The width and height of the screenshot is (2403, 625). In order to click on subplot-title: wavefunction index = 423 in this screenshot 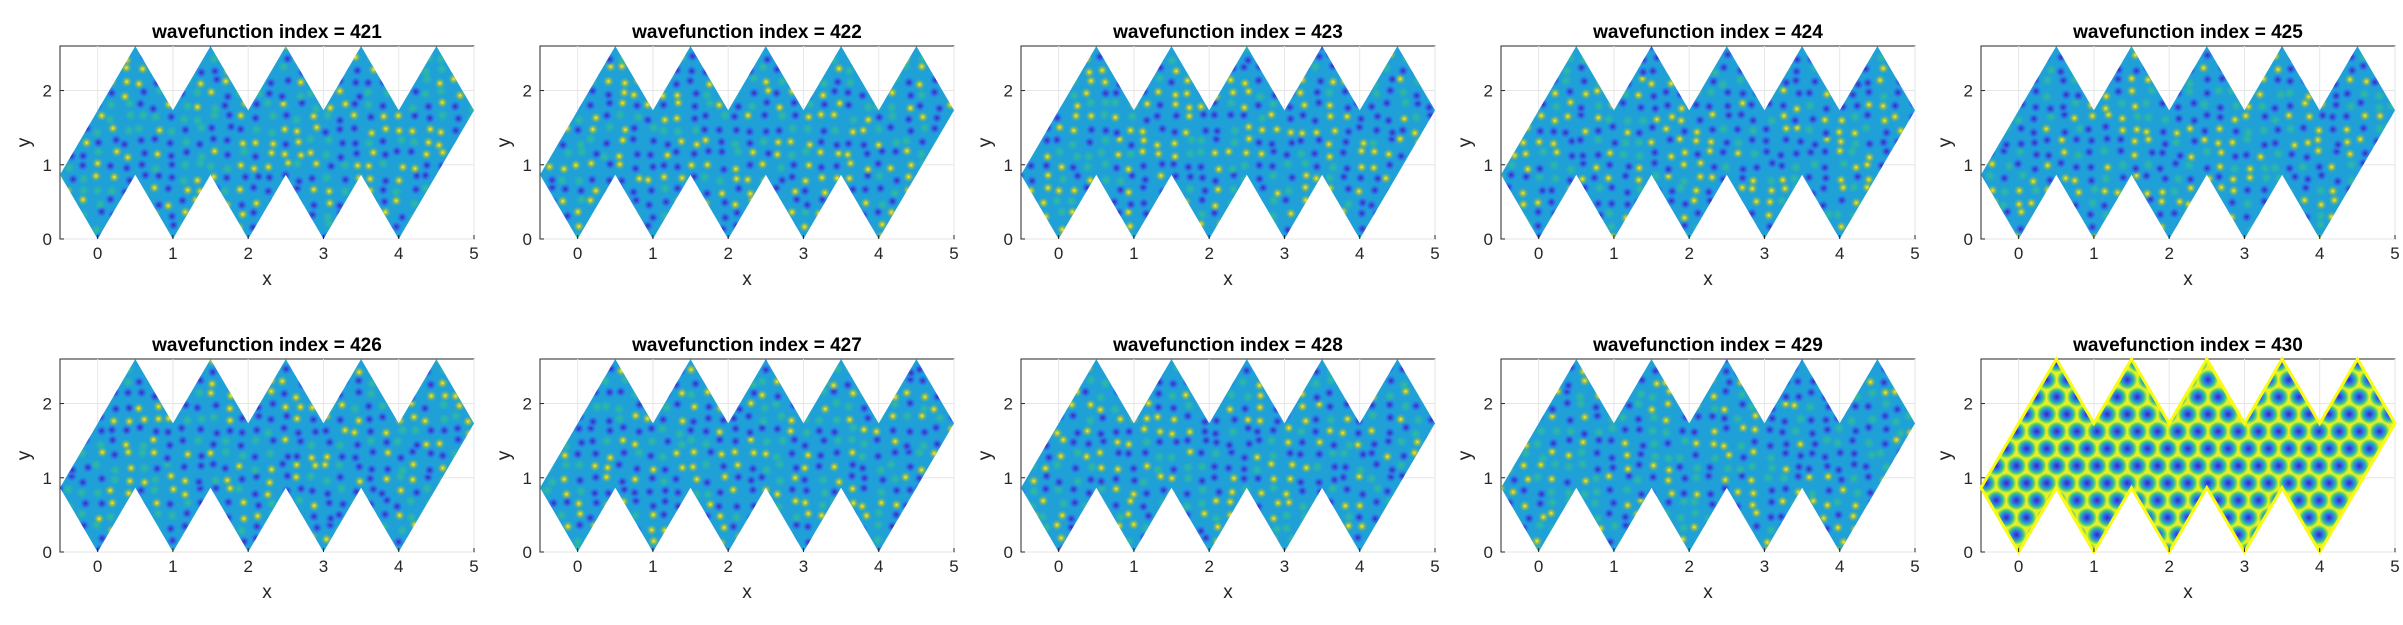, I will do `click(1227, 32)`.